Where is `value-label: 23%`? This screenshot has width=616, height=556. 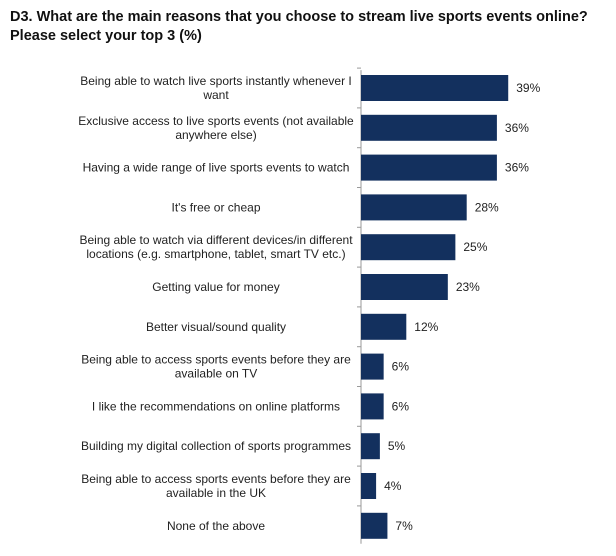
value-label: 23% is located at coordinates (468, 287).